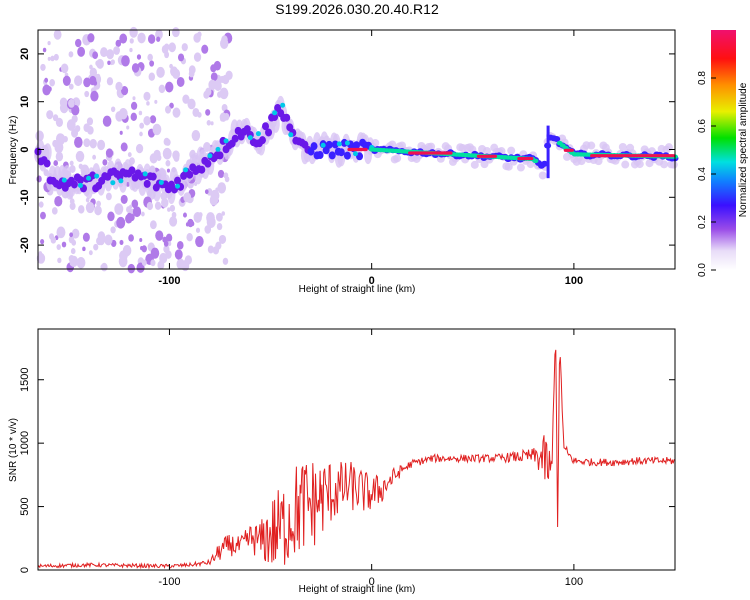  Describe the element at coordinates (25, 54) in the screenshot. I see `spectrogram-y-tick-label: 20` at that location.